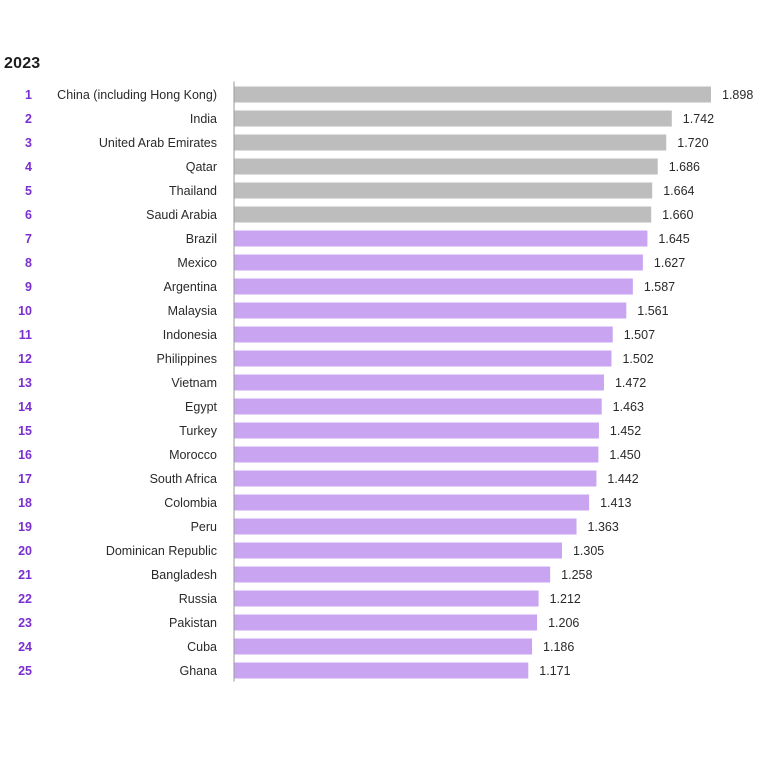  I want to click on value-label: 1.502, so click(637, 359).